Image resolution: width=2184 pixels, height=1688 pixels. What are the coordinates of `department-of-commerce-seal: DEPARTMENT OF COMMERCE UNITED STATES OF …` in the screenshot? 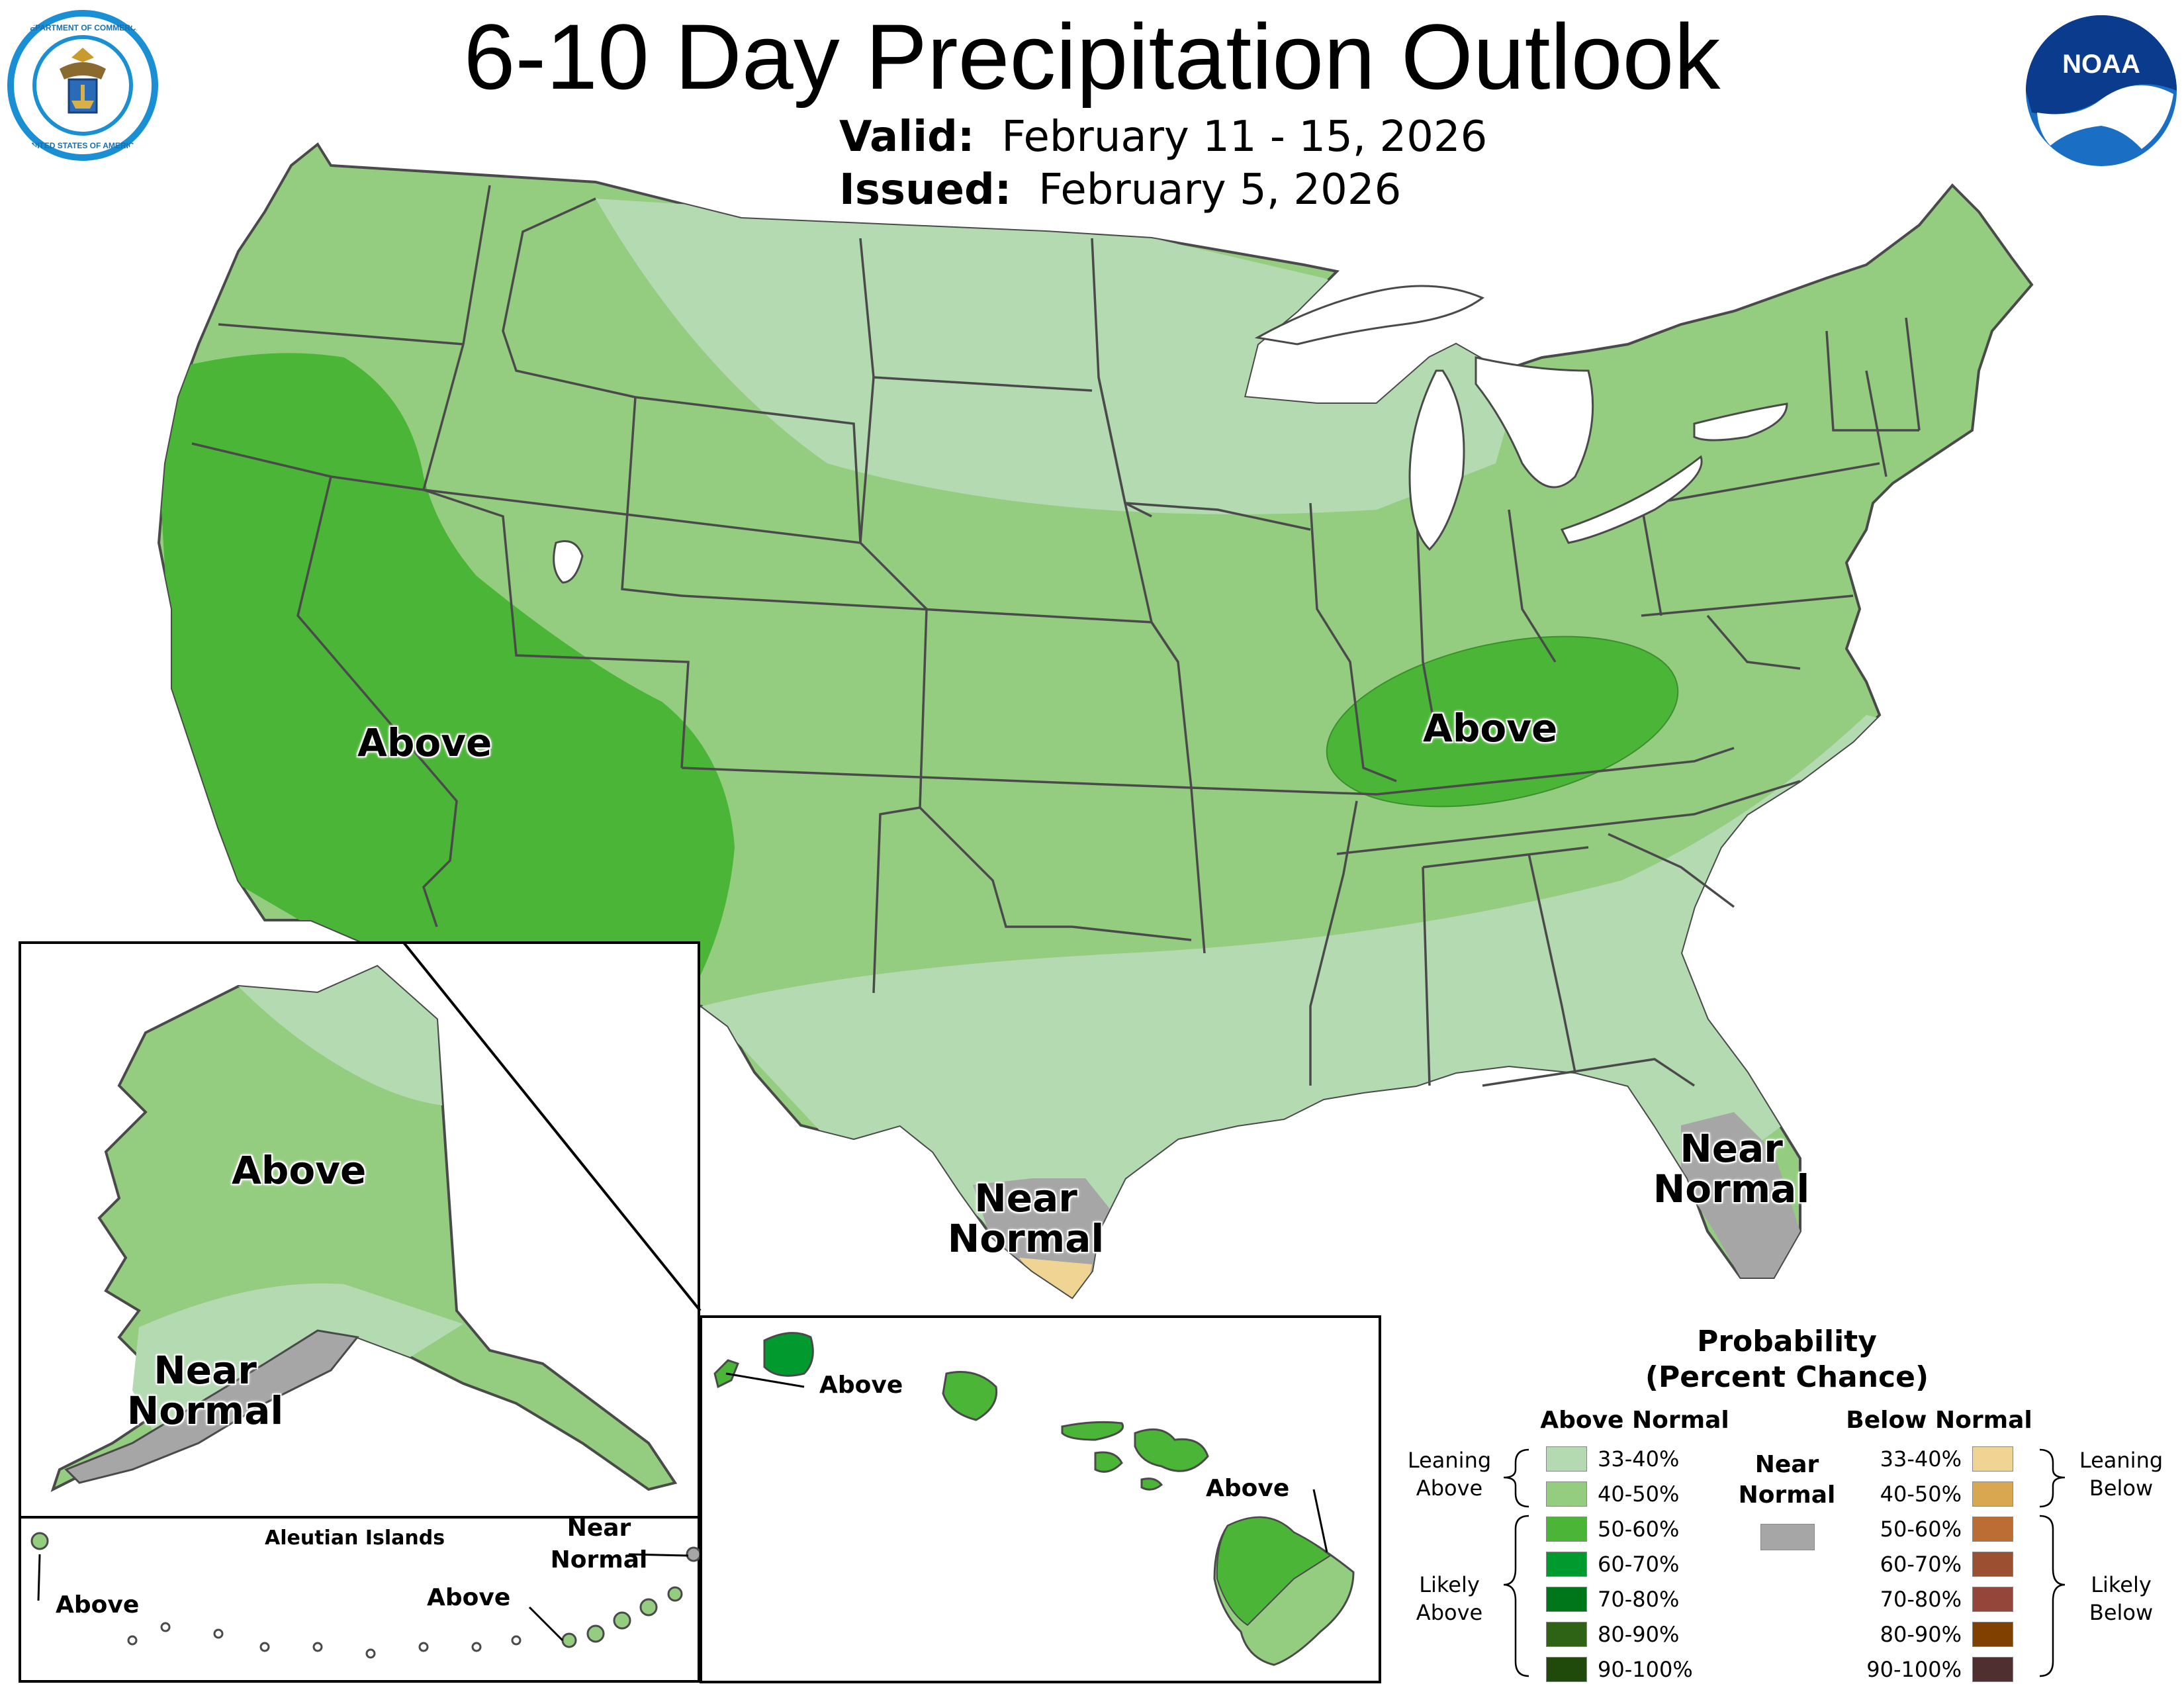 It's located at (82, 85).